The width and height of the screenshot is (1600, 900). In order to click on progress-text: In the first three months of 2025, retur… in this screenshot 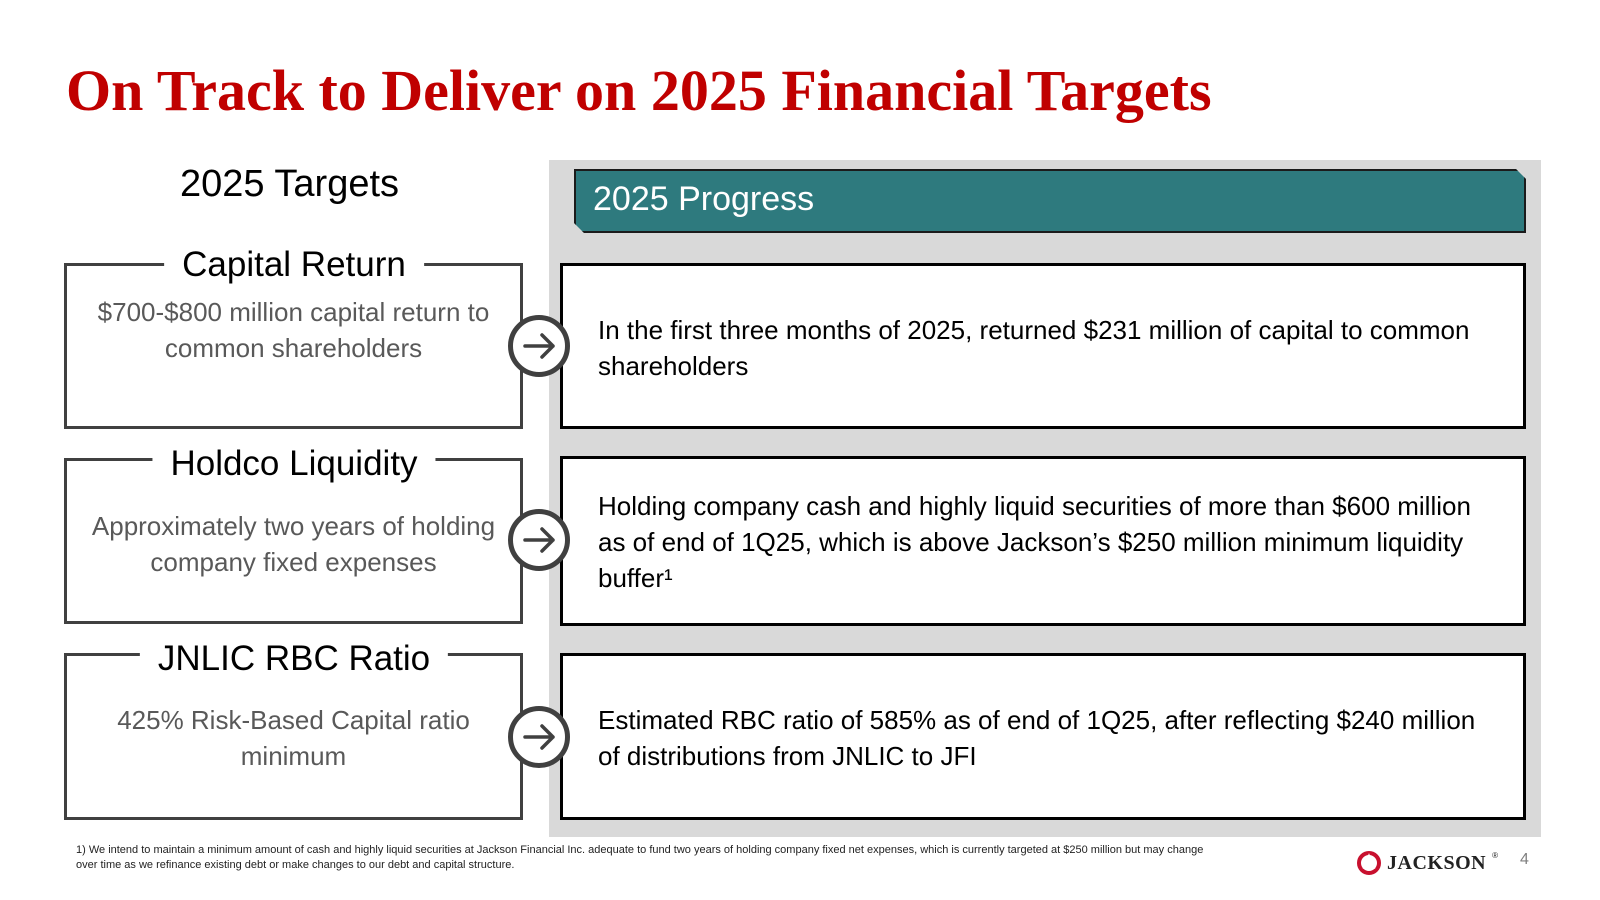, I will do `click(1034, 348)`.